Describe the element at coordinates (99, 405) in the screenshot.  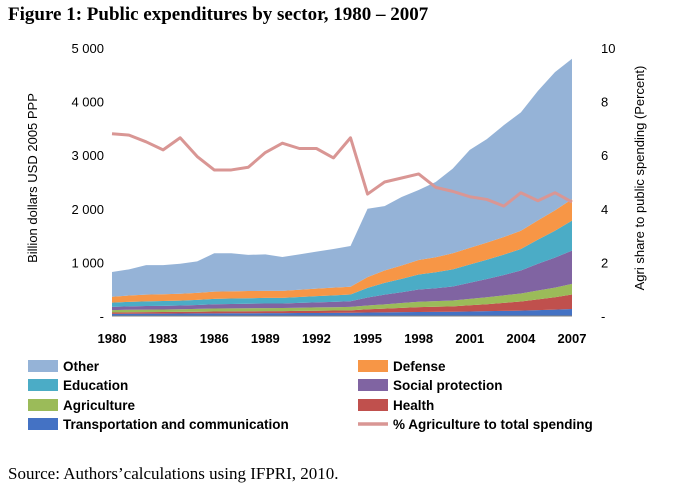
I see `legend-label: Agriculture` at that location.